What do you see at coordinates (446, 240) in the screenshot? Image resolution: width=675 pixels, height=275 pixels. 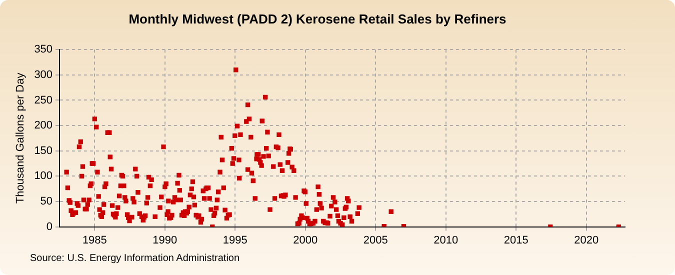 I see `x-tick-label: 2010` at bounding box center [446, 240].